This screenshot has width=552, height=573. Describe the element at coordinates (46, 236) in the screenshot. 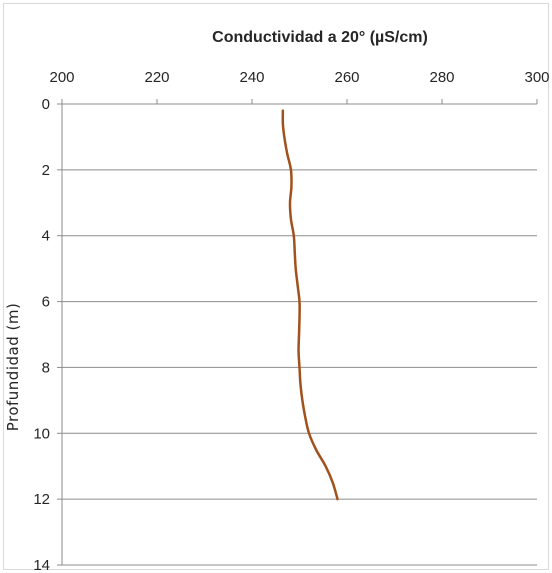

I see `y-tick-label-4: 4` at that location.